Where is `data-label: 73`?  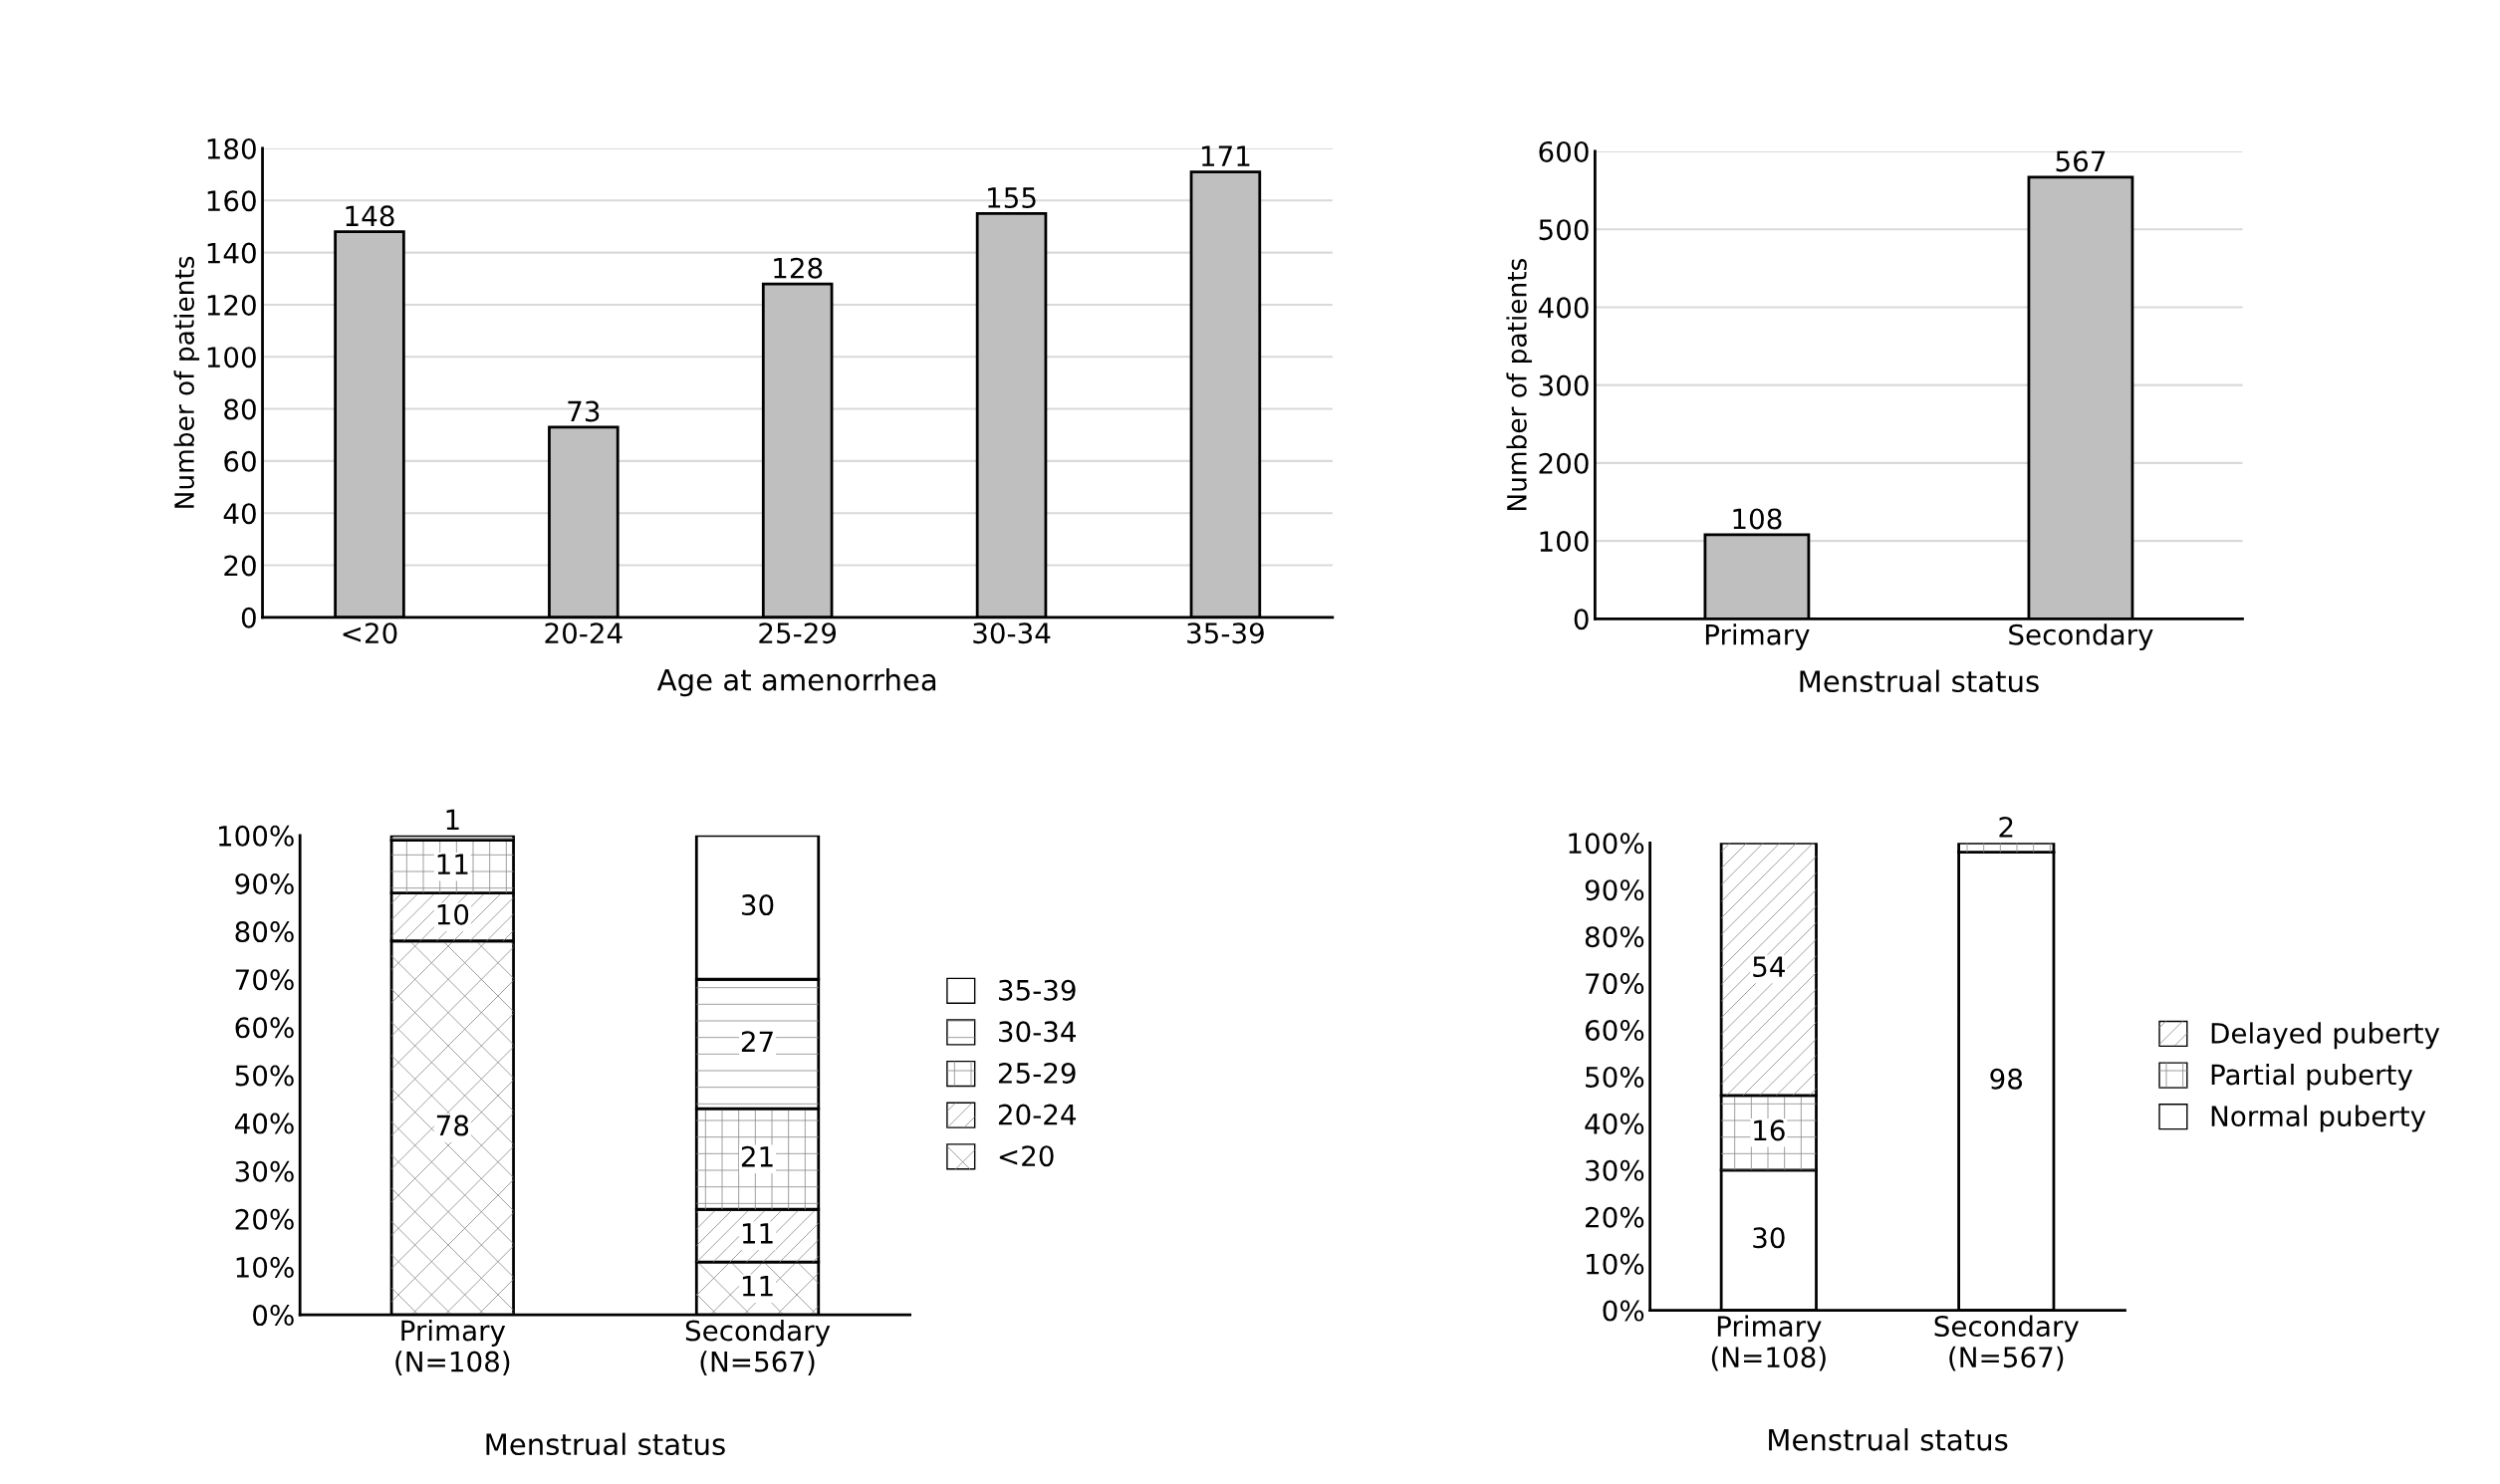 data-label: 73 is located at coordinates (584, 411).